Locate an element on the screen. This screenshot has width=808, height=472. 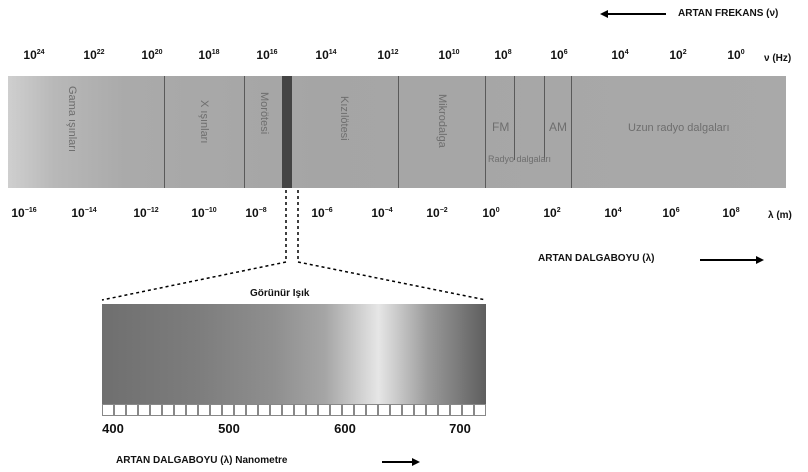
am-label: AM is located at coordinates (558, 127).